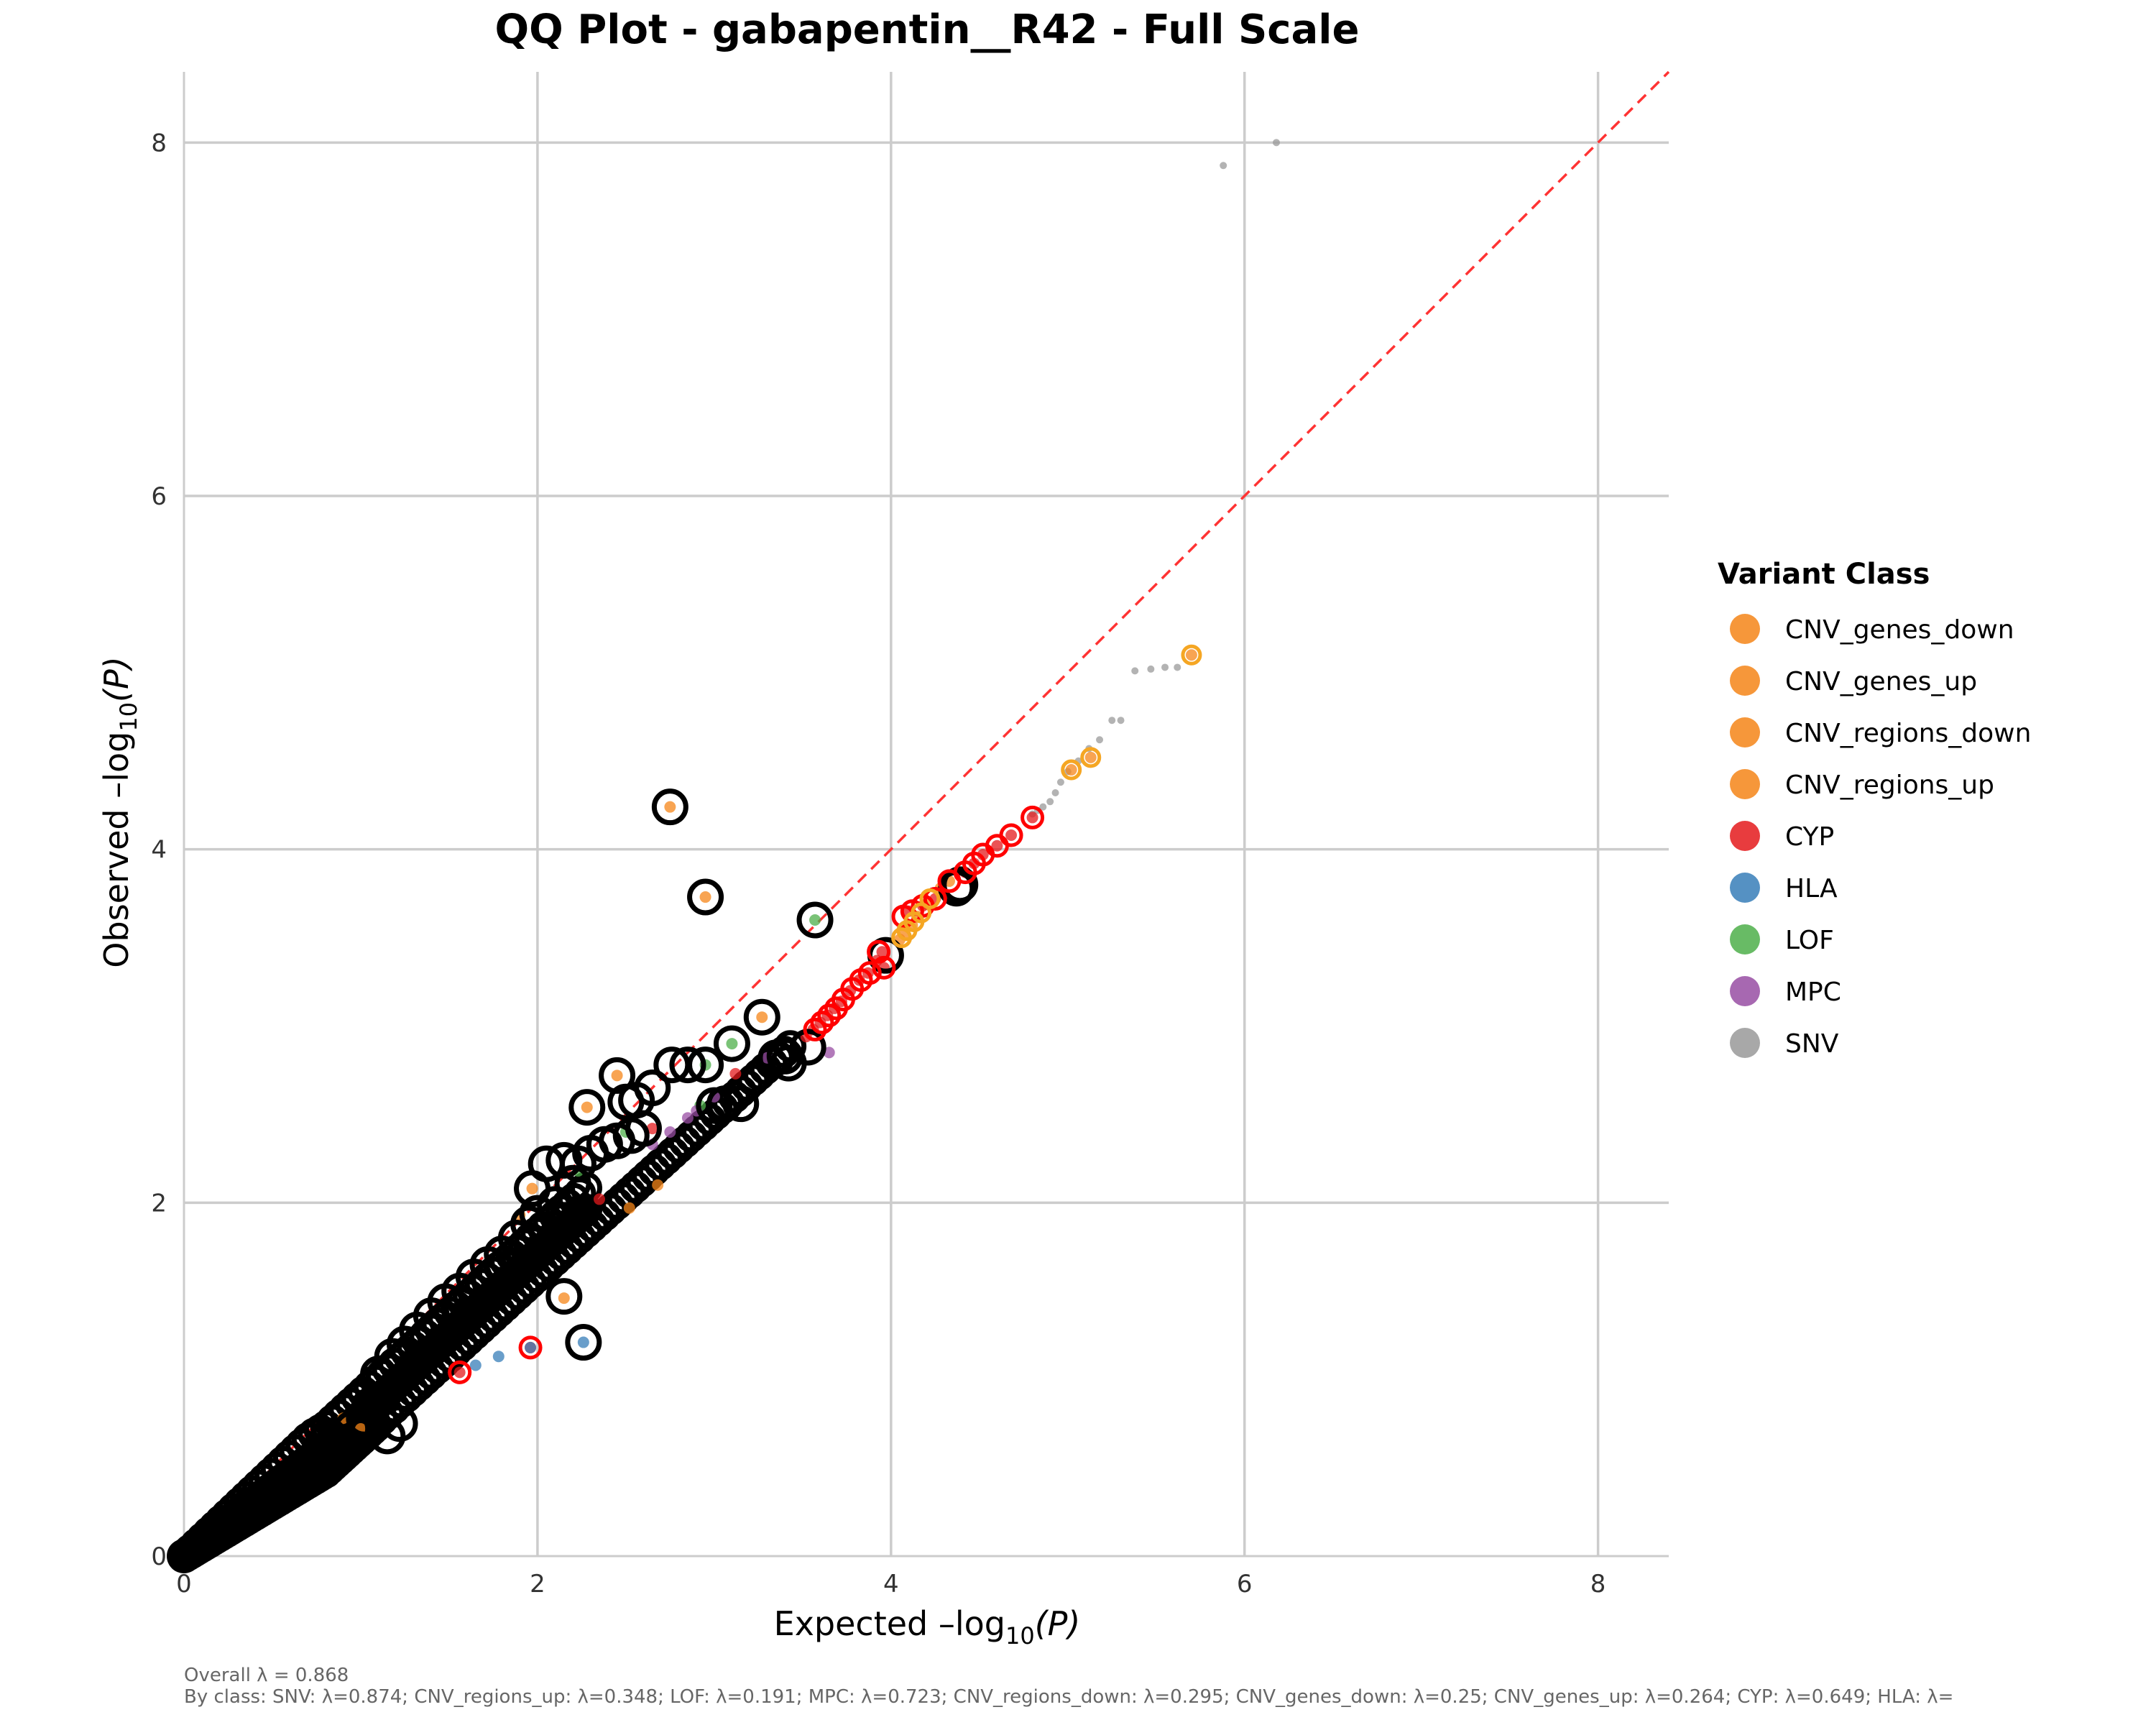 The height and width of the screenshot is (1725, 2156). I want to click on x-axis-label-prefix: Expected –log, so click(890, 1623).